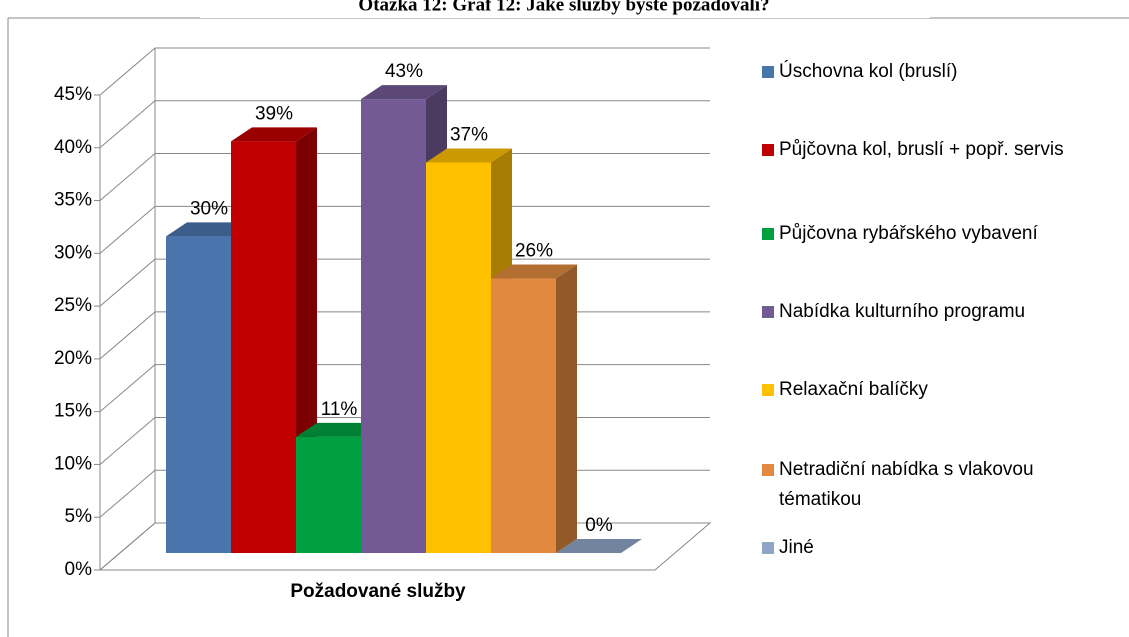  What do you see at coordinates (853, 389) in the screenshot?
I see `legend-label: Relaxační balíčky` at bounding box center [853, 389].